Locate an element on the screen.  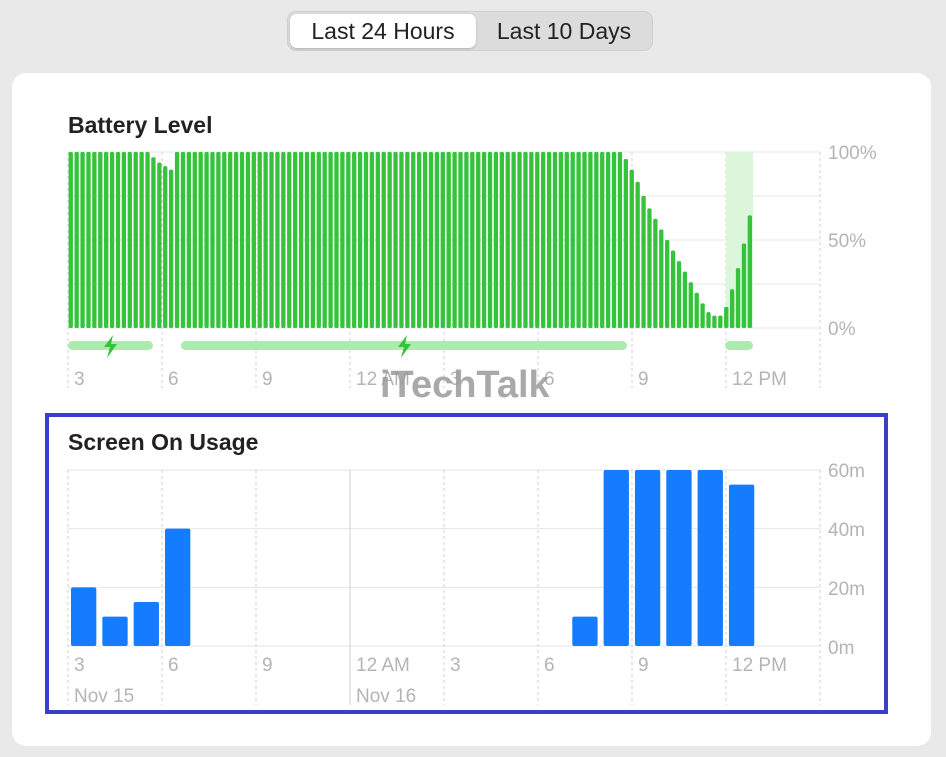
time-range-segmented-control: Last 24 Hours Last 10 Days is located at coordinates (470, 31).